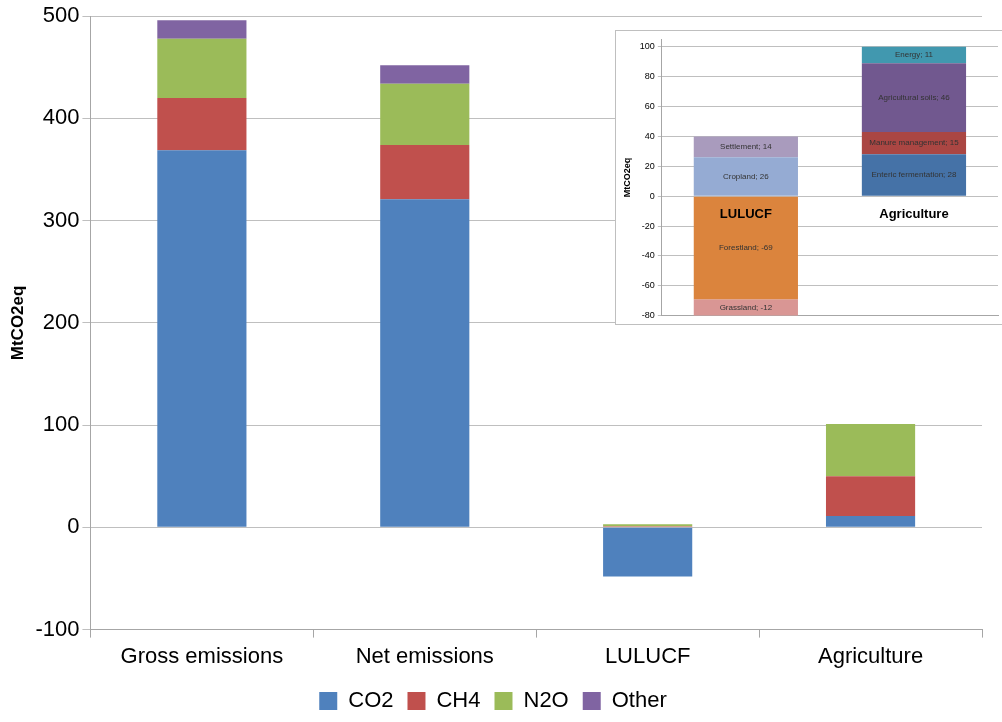  I want to click on data-label: Enteric fermentation; 28, so click(914, 175).